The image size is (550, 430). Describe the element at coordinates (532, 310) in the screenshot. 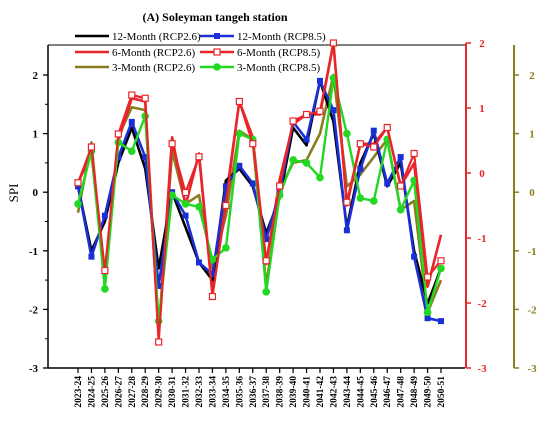

I see `right-olive-tick-label: -2` at that location.